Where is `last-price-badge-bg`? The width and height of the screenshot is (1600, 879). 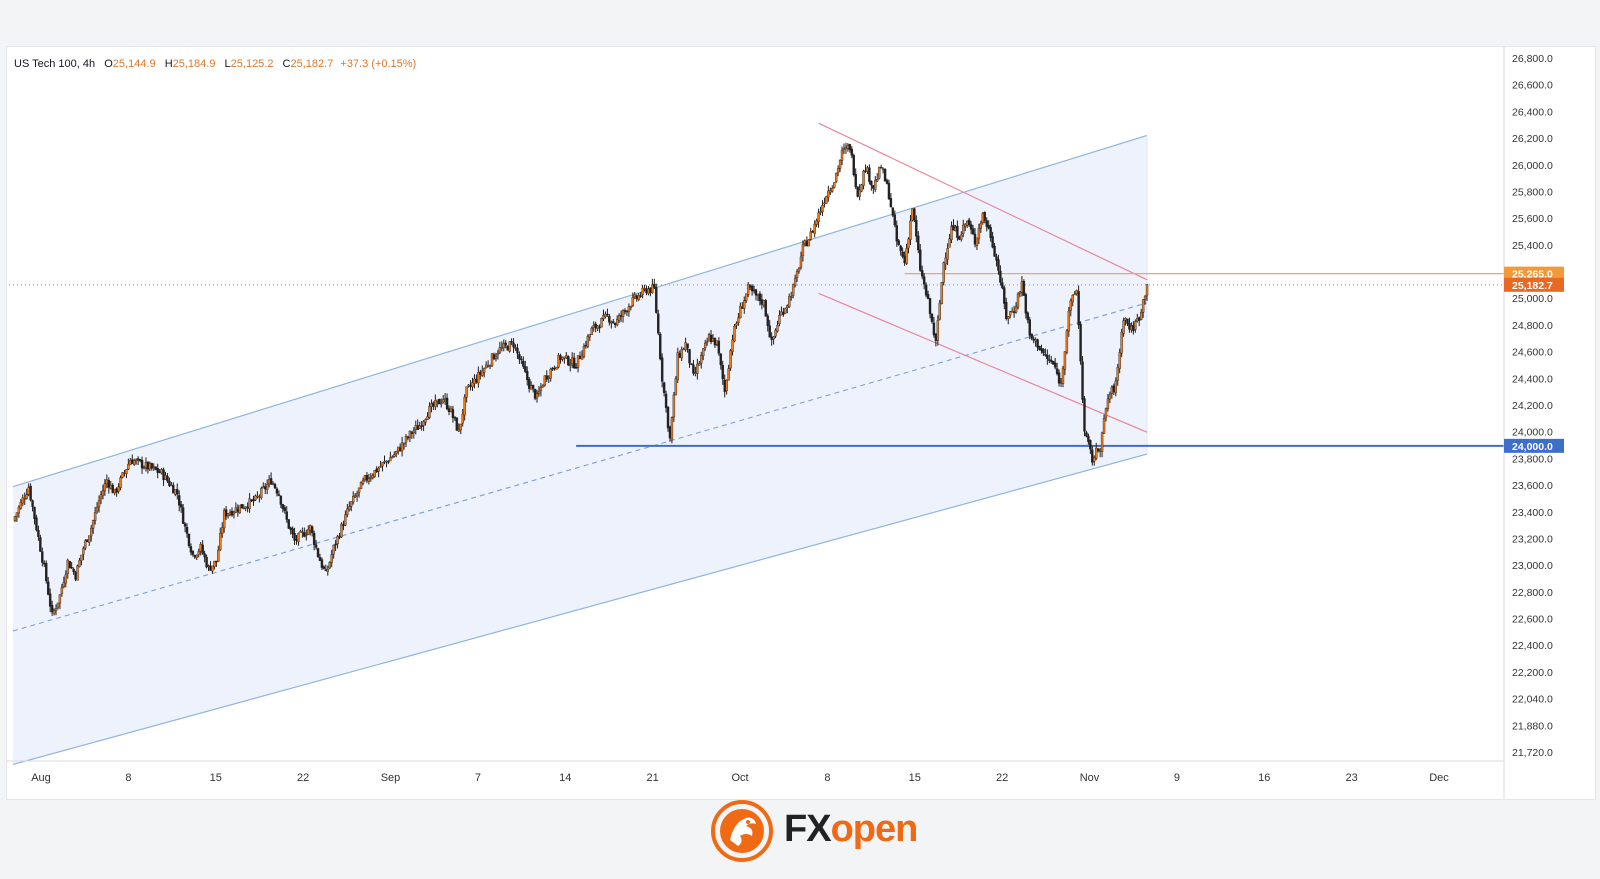 last-price-badge-bg is located at coordinates (1534, 284).